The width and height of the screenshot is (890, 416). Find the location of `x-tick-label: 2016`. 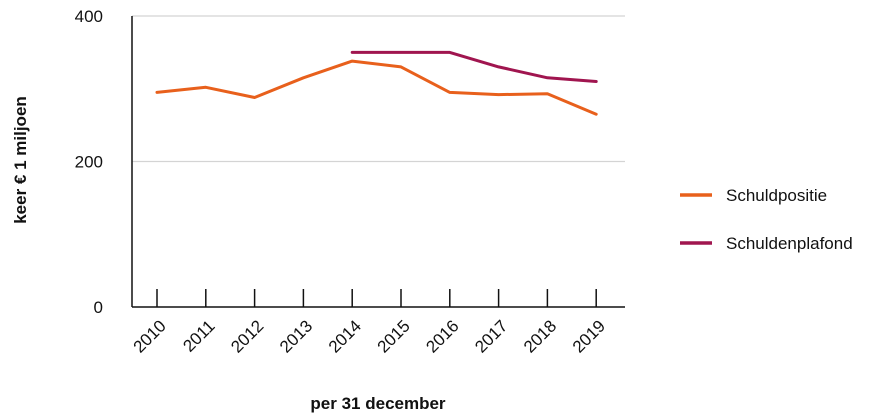

x-tick-label: 2016 is located at coordinates (442, 336).